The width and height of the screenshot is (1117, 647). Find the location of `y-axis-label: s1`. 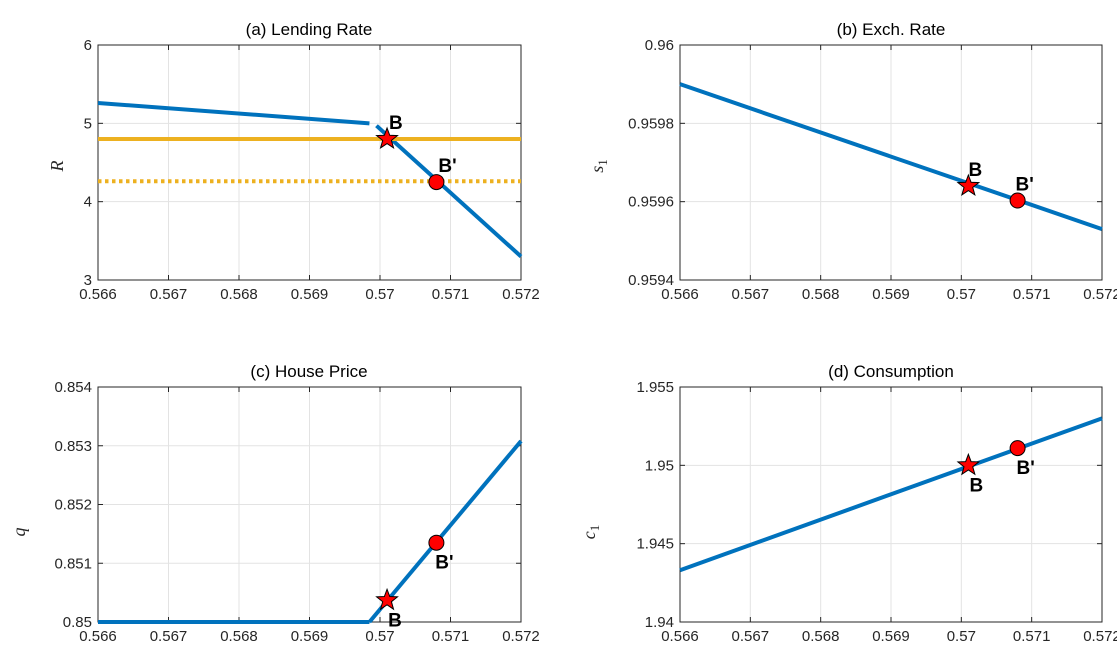

y-axis-label: s1 is located at coordinates (598, 166).